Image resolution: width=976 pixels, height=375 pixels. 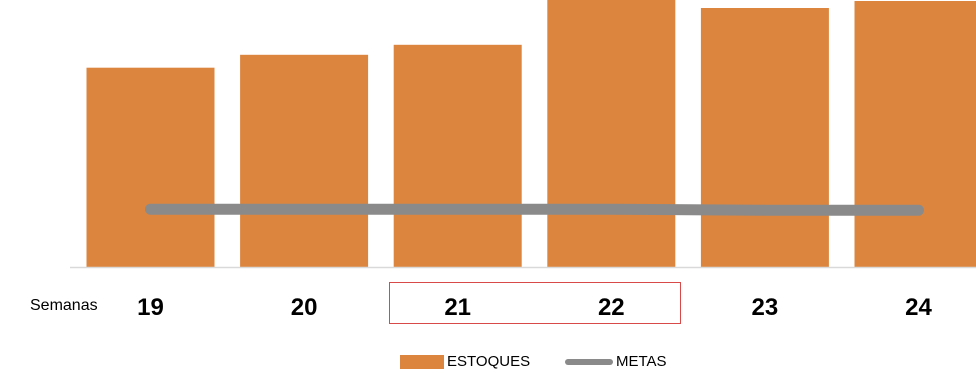 I want to click on legend-item-metas: METAS, so click(x=616, y=361).